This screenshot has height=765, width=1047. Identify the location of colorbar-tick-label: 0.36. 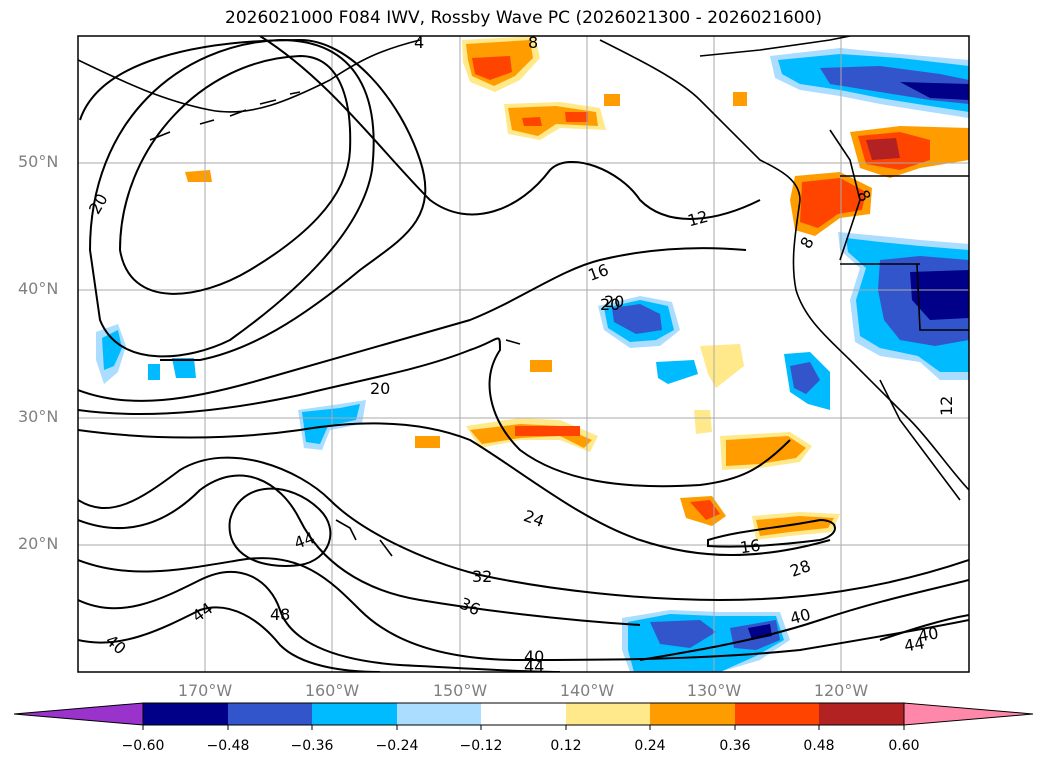
(735, 746).